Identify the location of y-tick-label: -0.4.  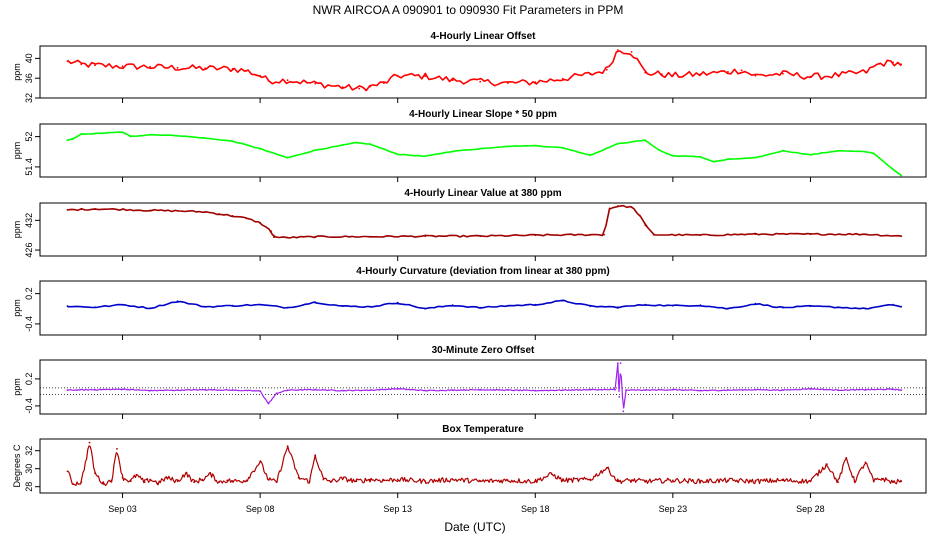
(29, 406).